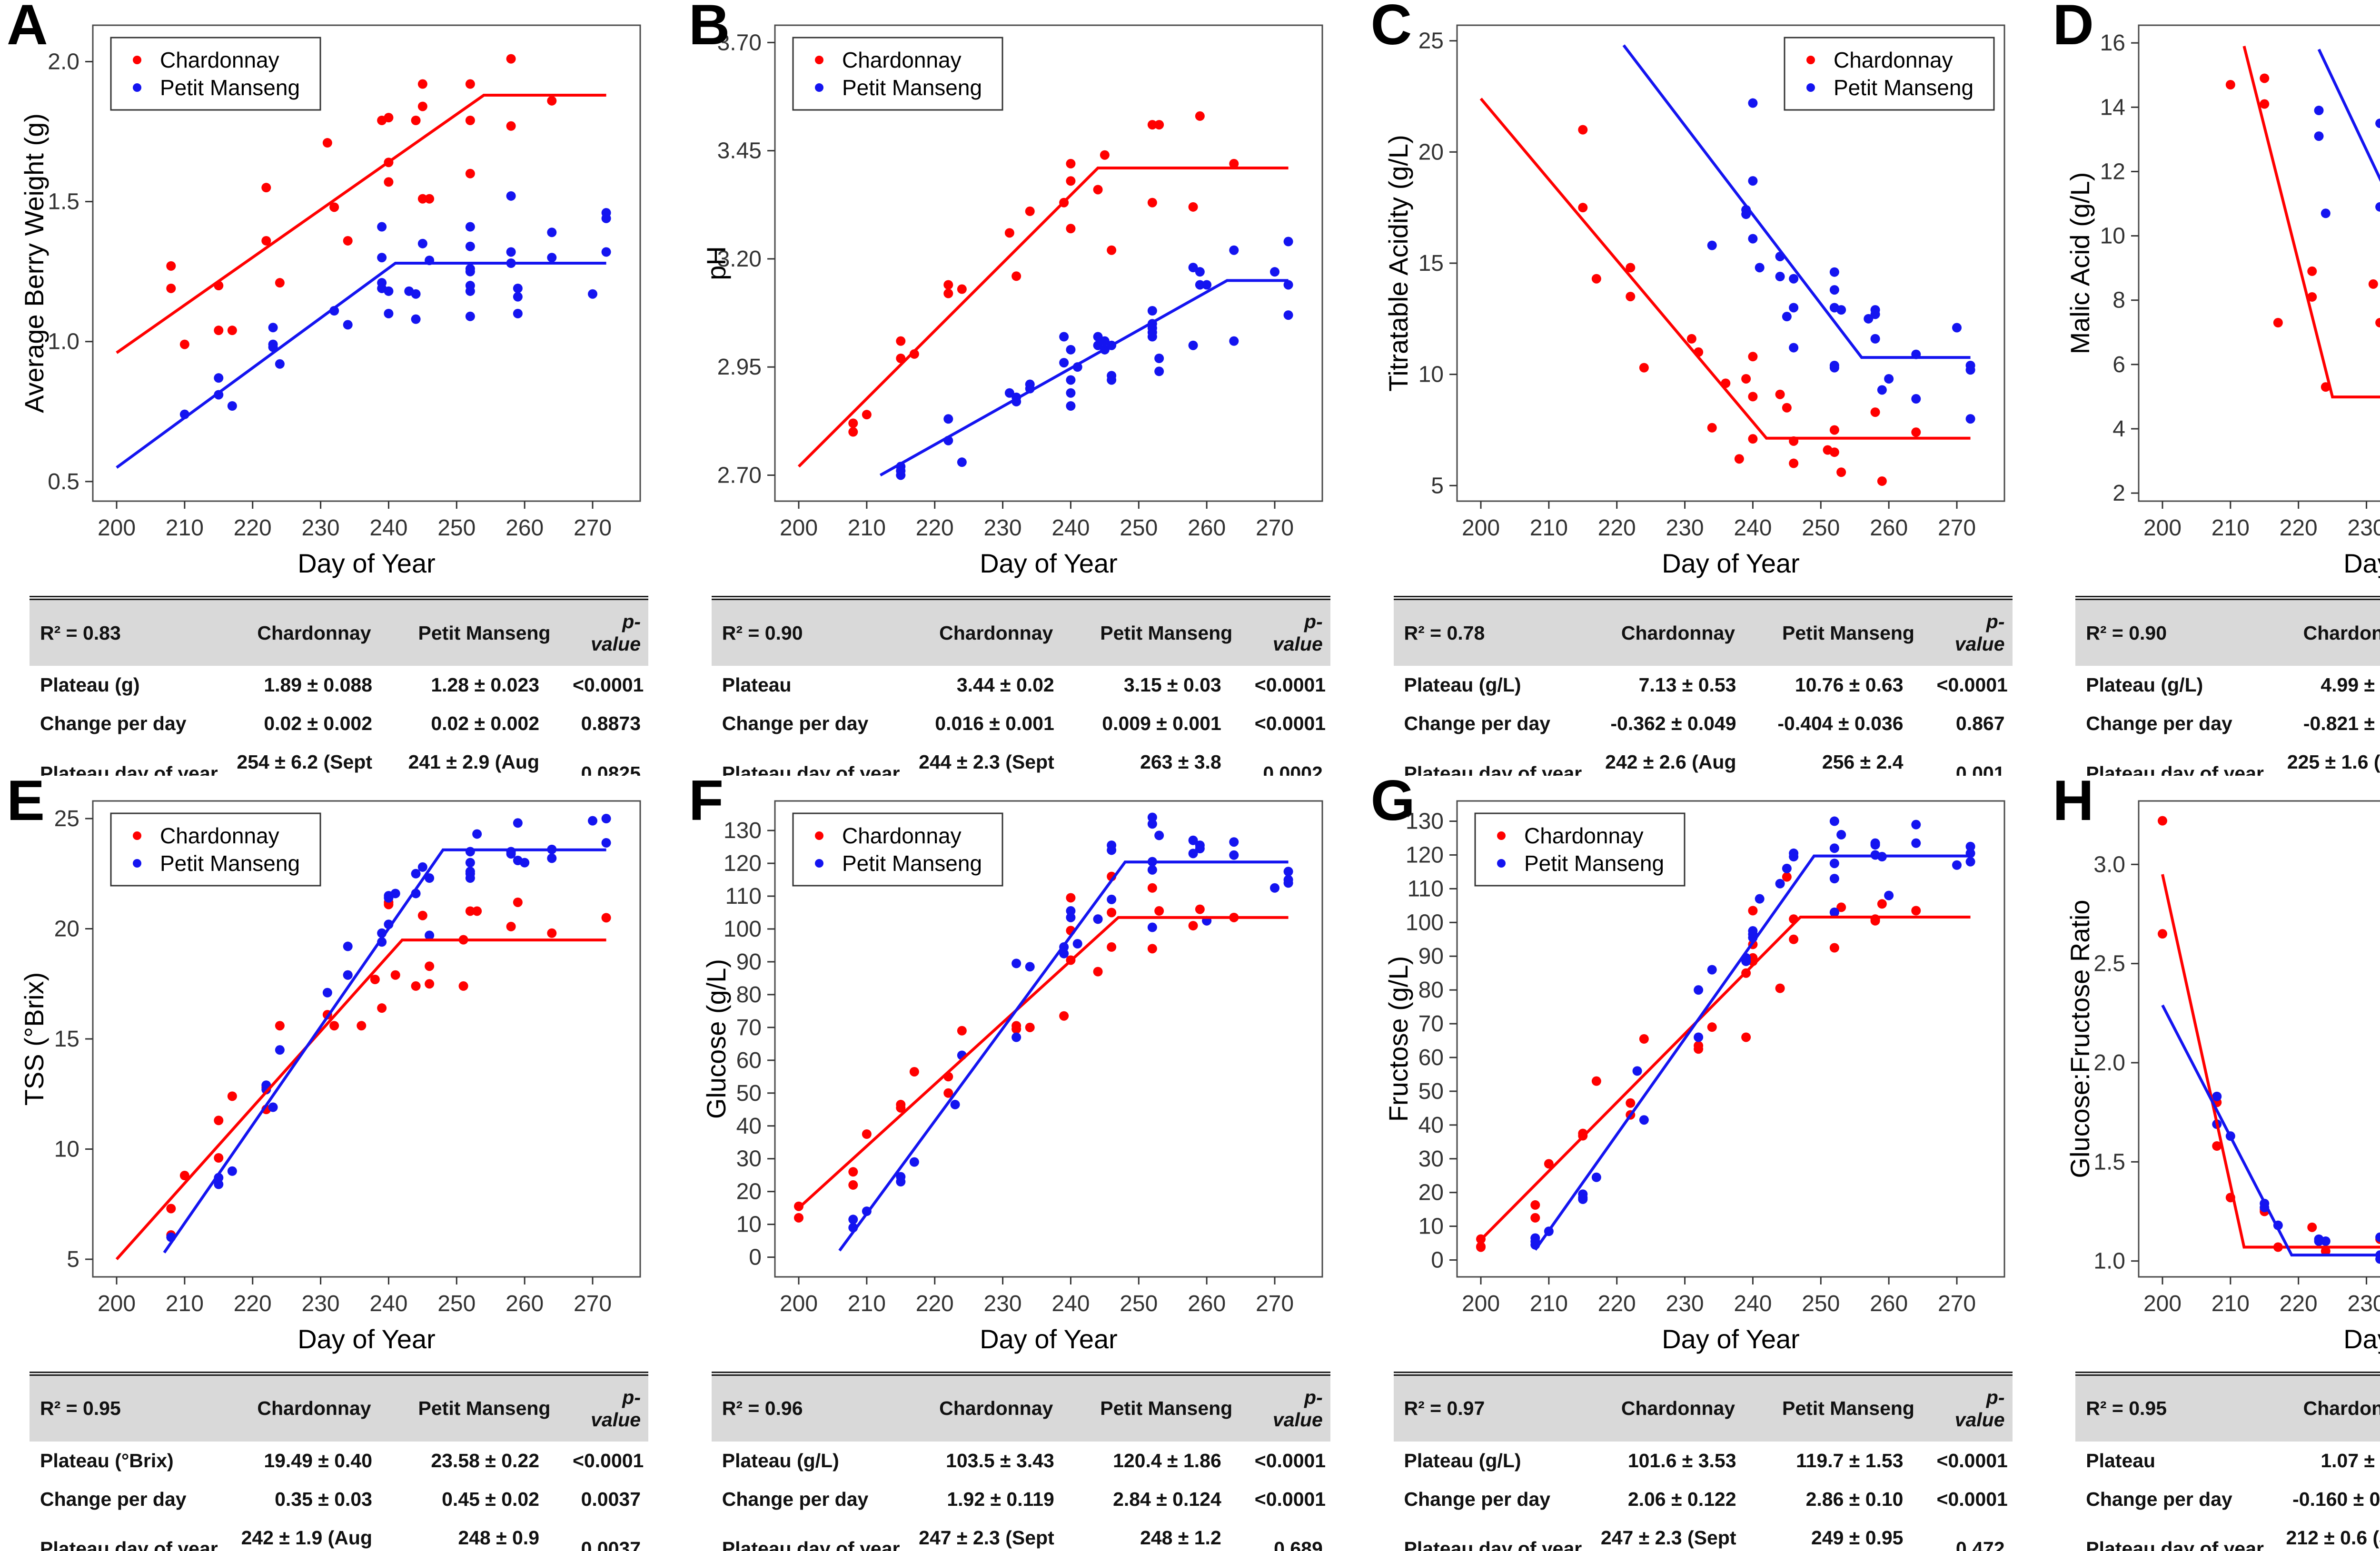 This screenshot has height=1551, width=2380. Describe the element at coordinates (499, 1538) in the screenshot. I see `cell-value: 248 ± 0.9 (Sept 4)` at that location.